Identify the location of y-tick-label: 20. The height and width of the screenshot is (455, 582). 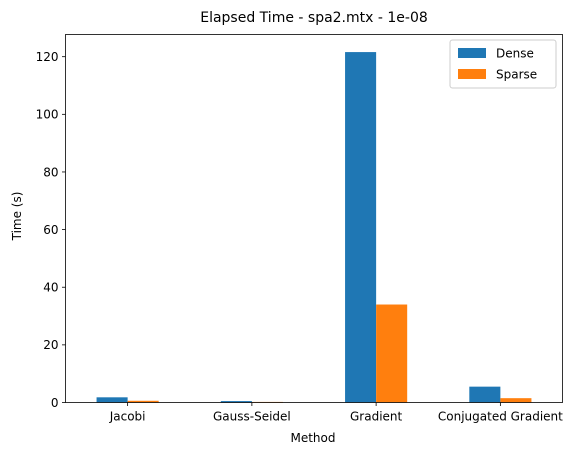
(50, 345).